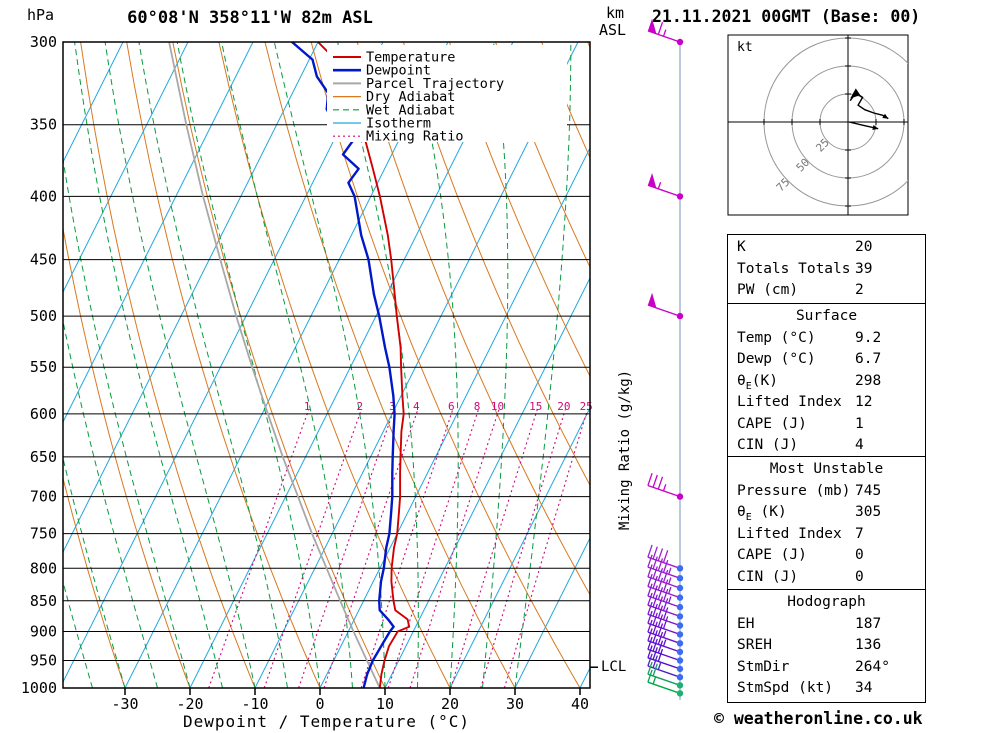  Describe the element at coordinates (859, 290) in the screenshot. I see `table-row-value: 2` at that location.